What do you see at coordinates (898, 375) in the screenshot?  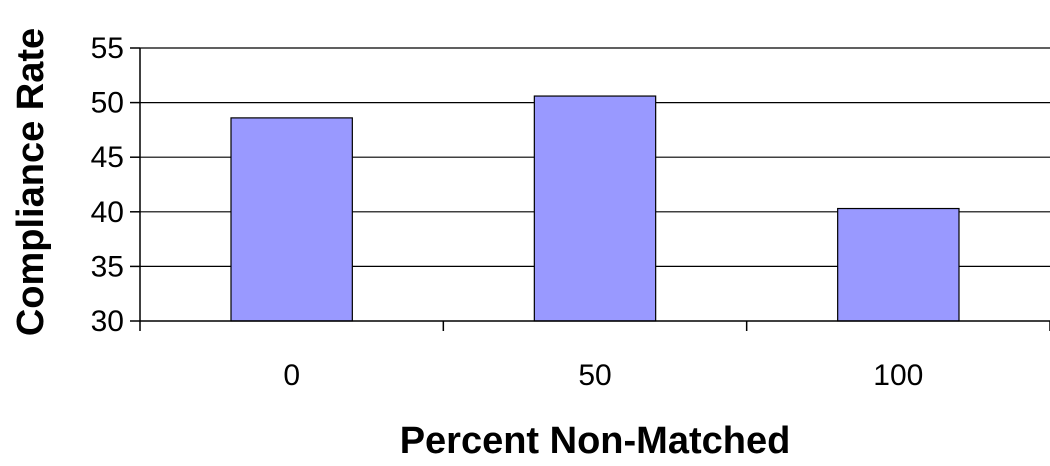 I see `x-tick-label: 100` at bounding box center [898, 375].